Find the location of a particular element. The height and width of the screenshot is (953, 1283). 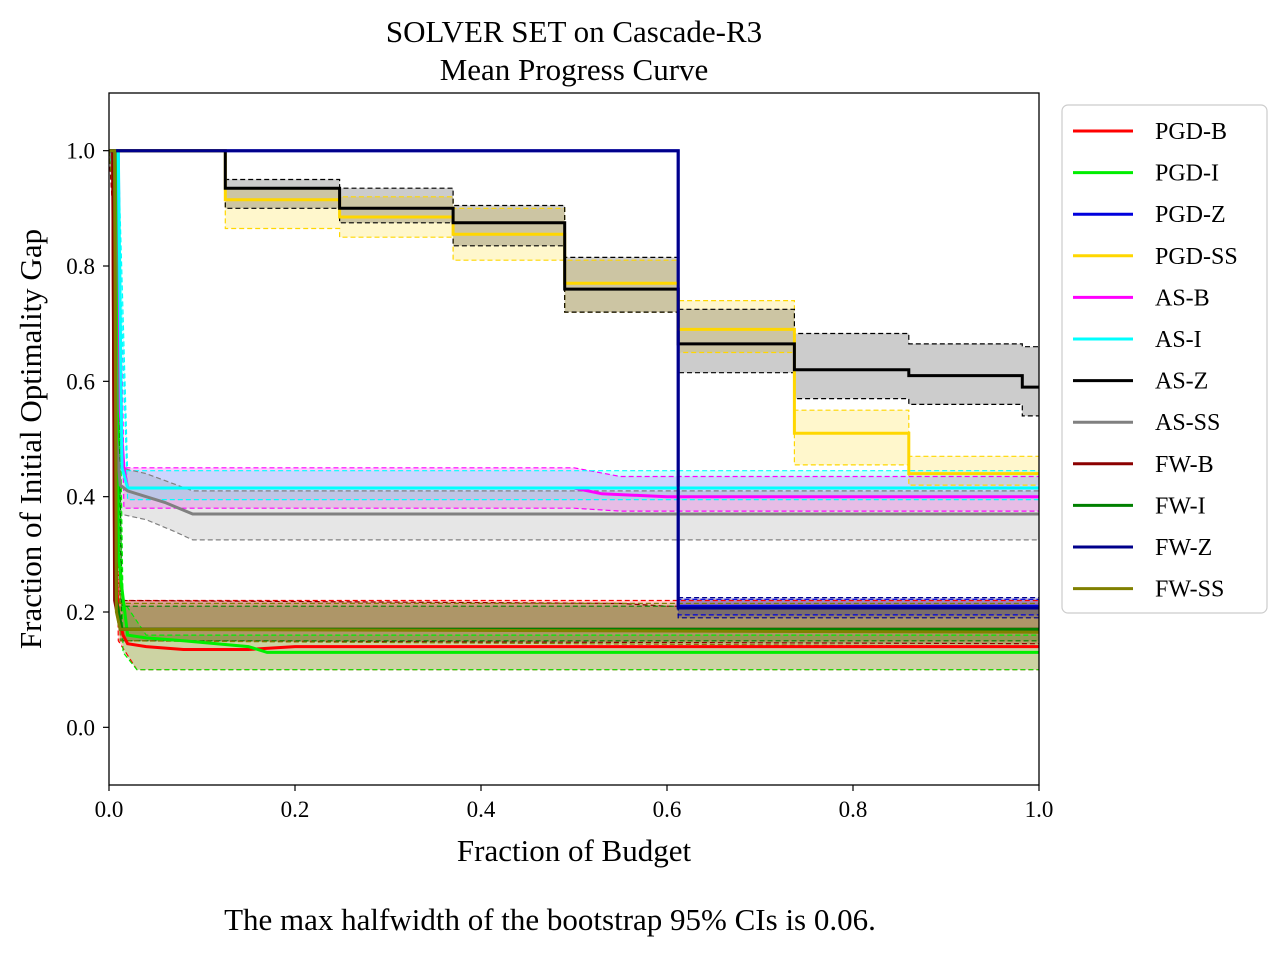

legend-label-as-ss: AS-SS is located at coordinates (1187, 423).